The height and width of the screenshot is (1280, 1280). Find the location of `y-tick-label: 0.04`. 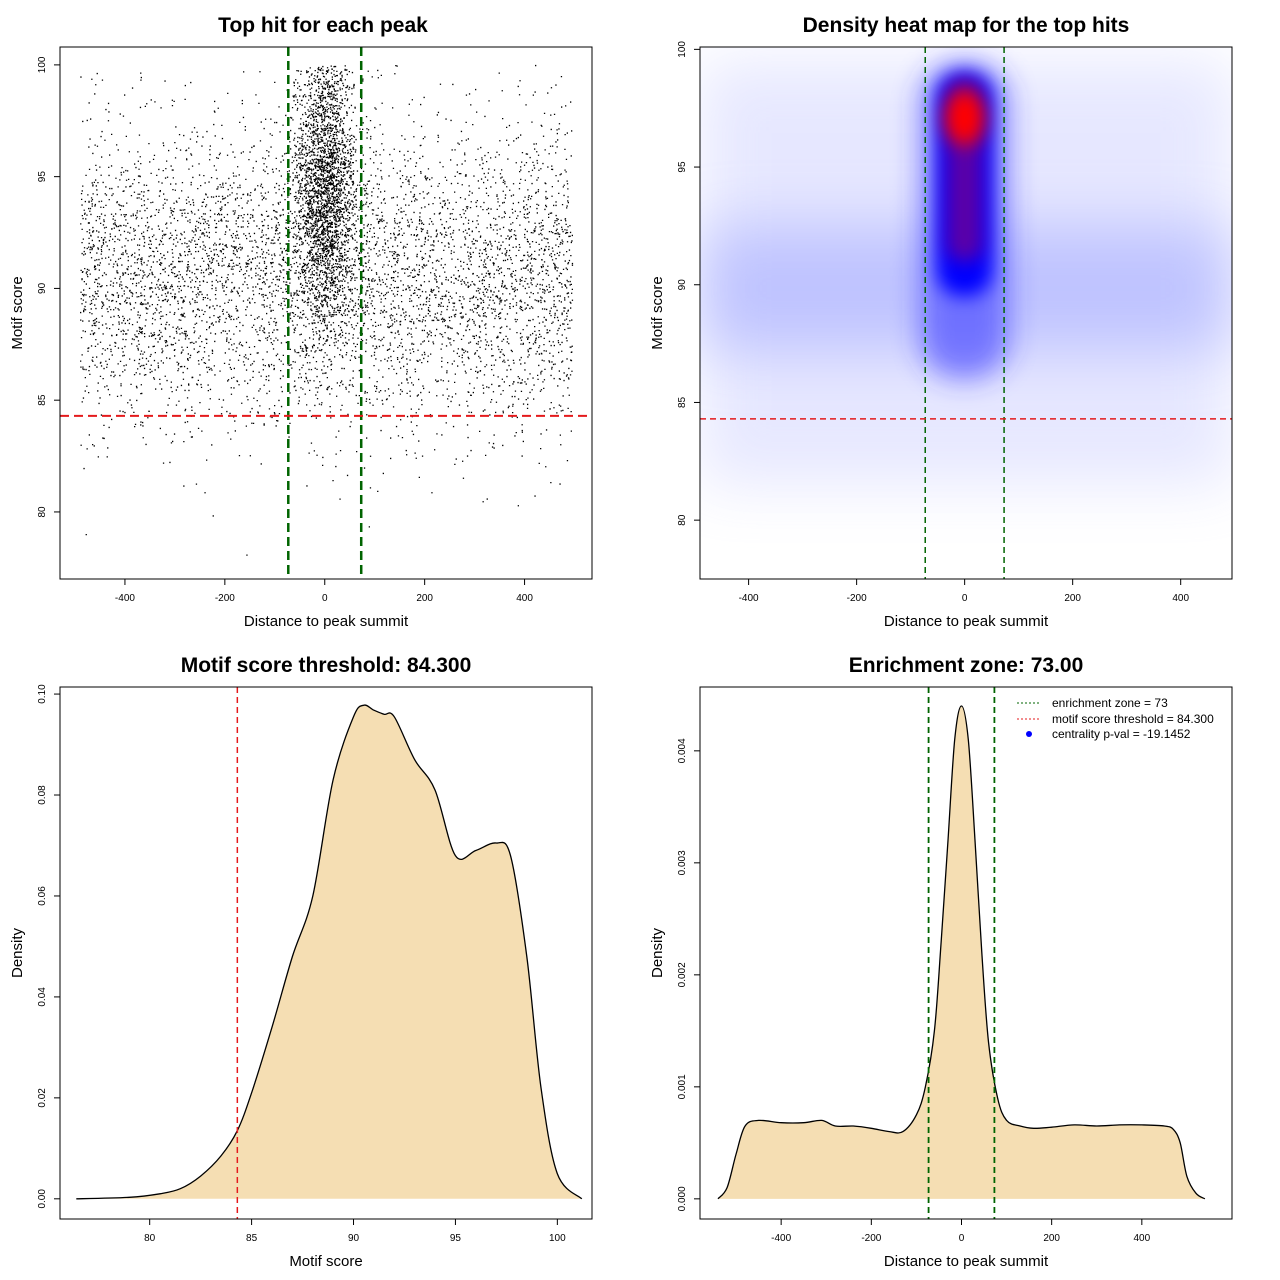

y-tick-label: 0.04 is located at coordinates (42, 997).